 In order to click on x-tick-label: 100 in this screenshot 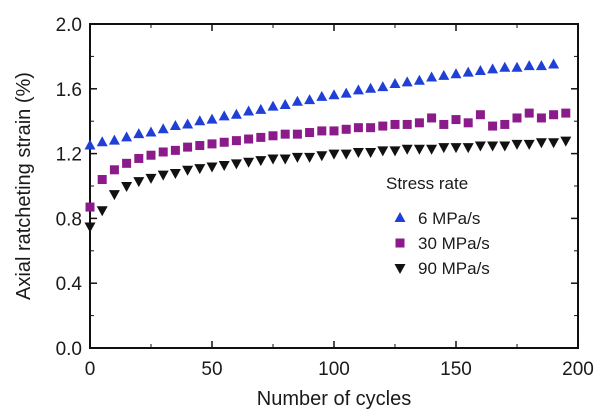, I will do `click(334, 369)`.